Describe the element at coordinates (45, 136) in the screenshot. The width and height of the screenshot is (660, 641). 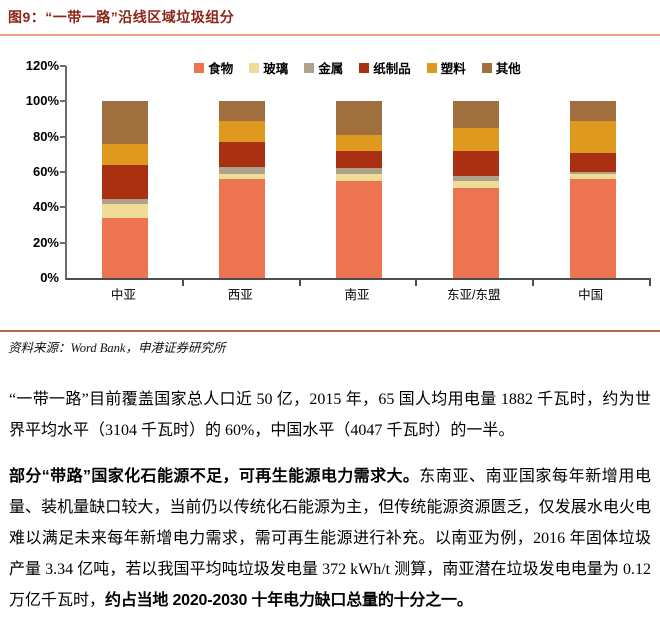
I see `y-axis-label: 80%` at that location.